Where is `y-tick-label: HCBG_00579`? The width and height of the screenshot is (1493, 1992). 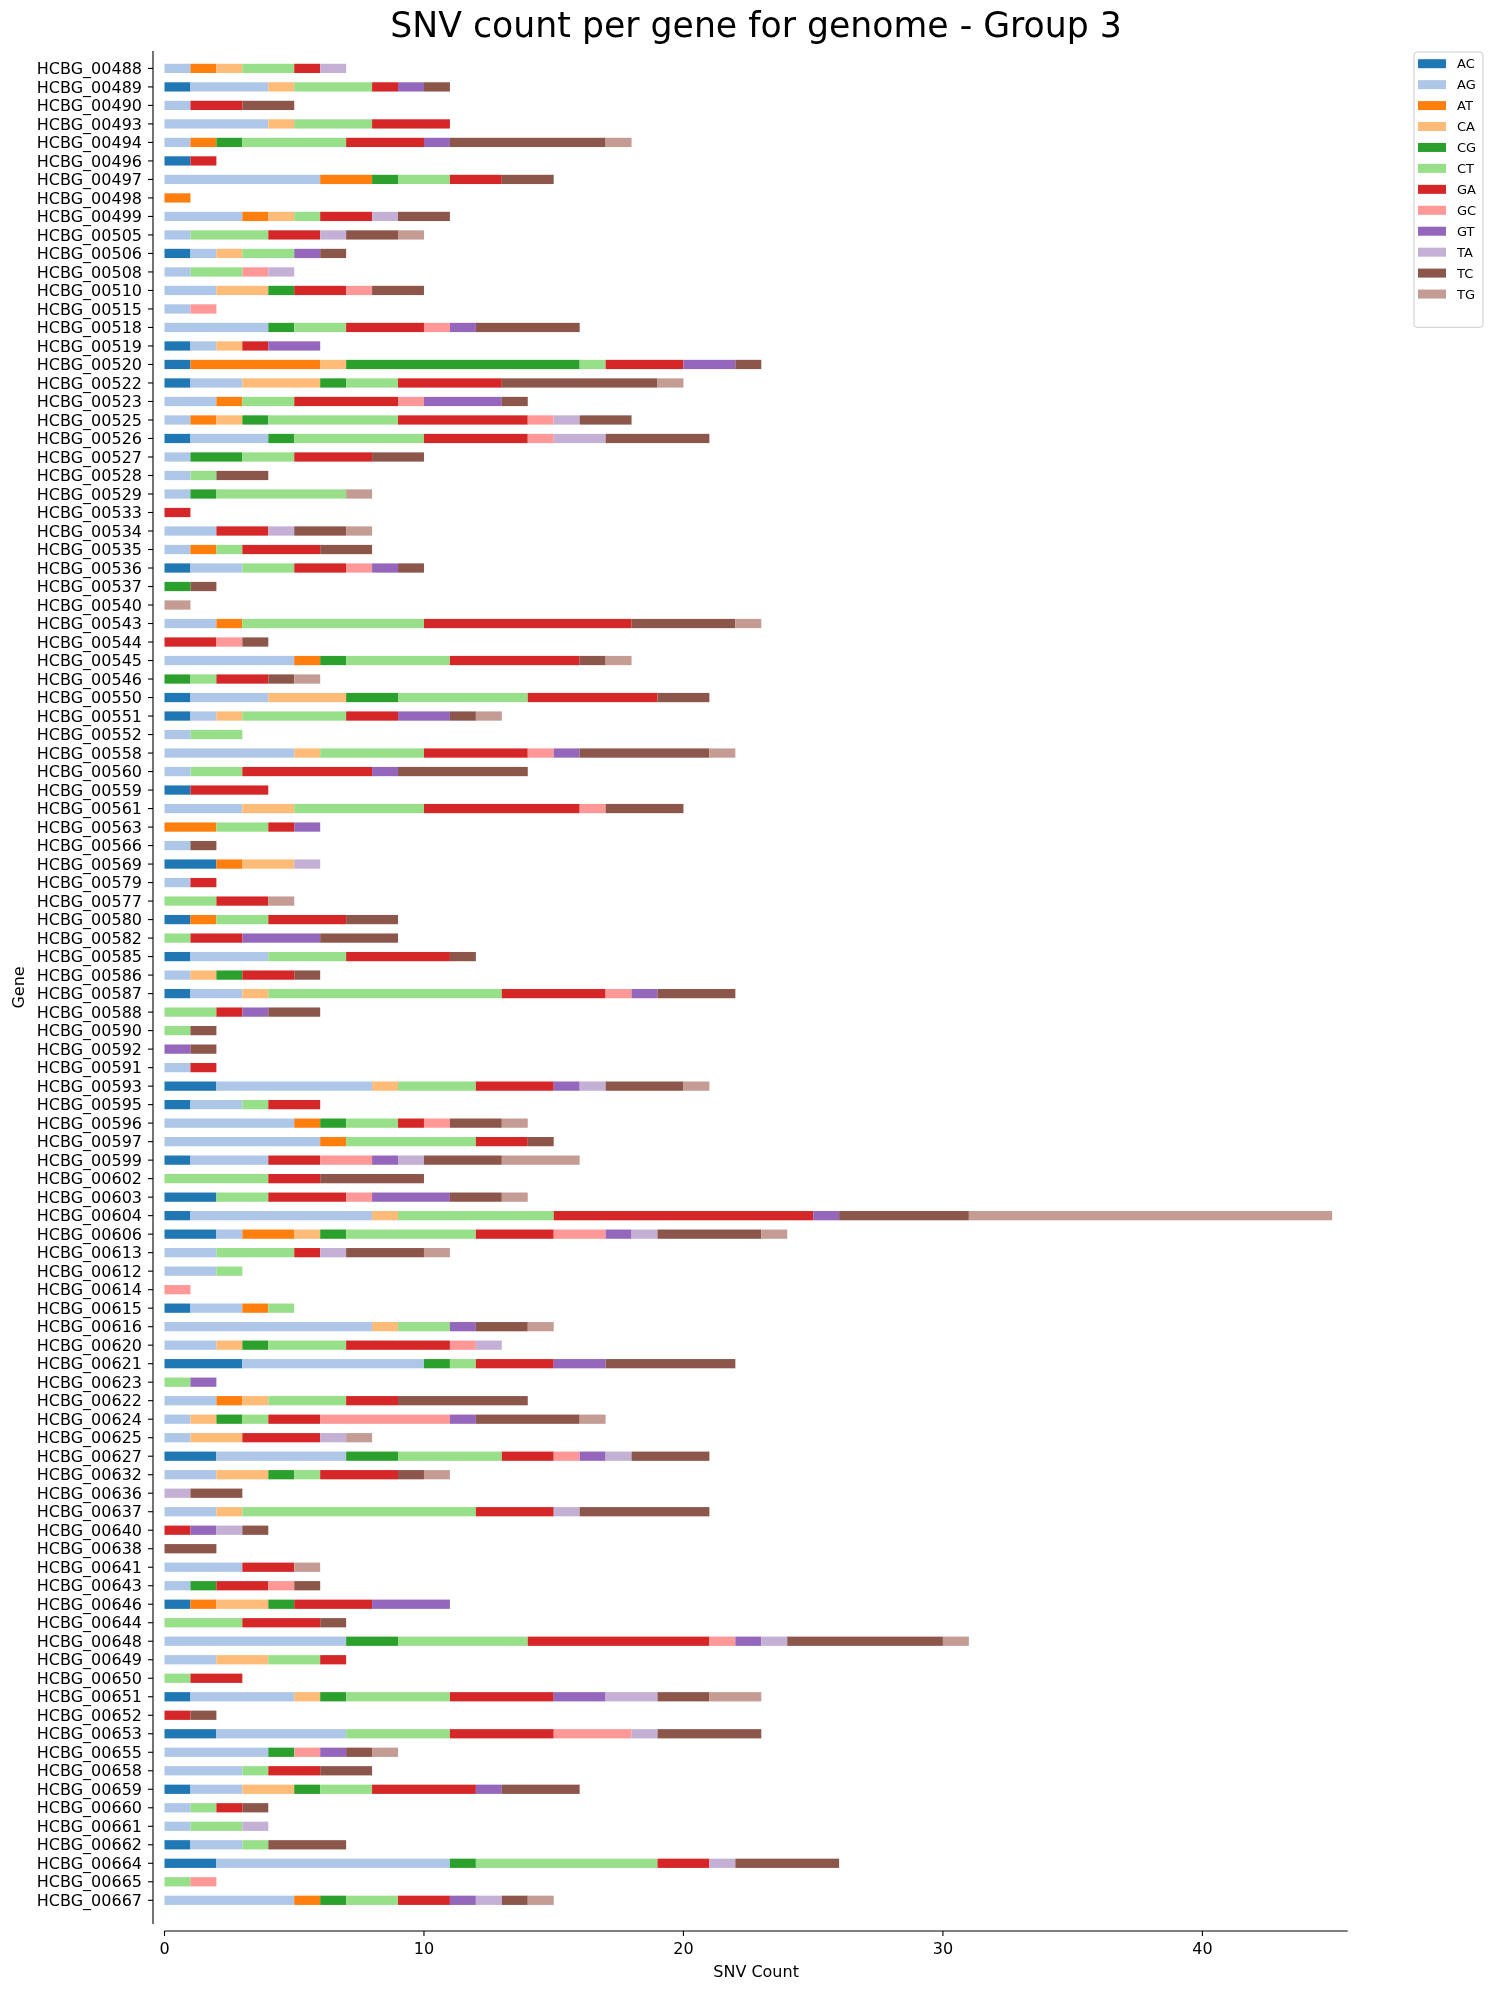
y-tick-label: HCBG_00579 is located at coordinates (89, 883).